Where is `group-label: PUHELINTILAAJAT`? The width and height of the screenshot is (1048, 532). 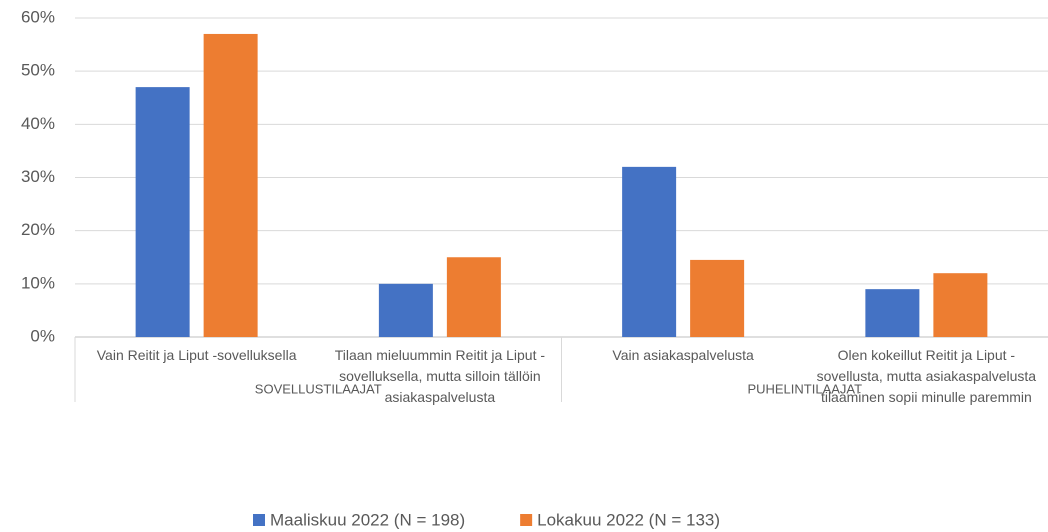
group-label: PUHELINTILAAJAT is located at coordinates (804, 388).